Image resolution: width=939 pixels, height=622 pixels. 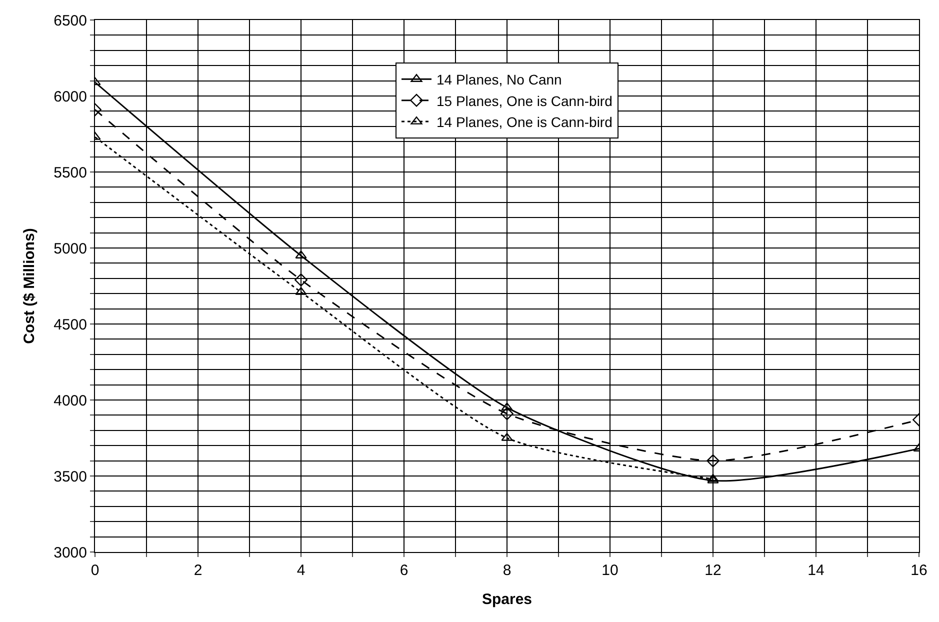 I want to click on y-tick-label: 3000, so click(x=70, y=553).